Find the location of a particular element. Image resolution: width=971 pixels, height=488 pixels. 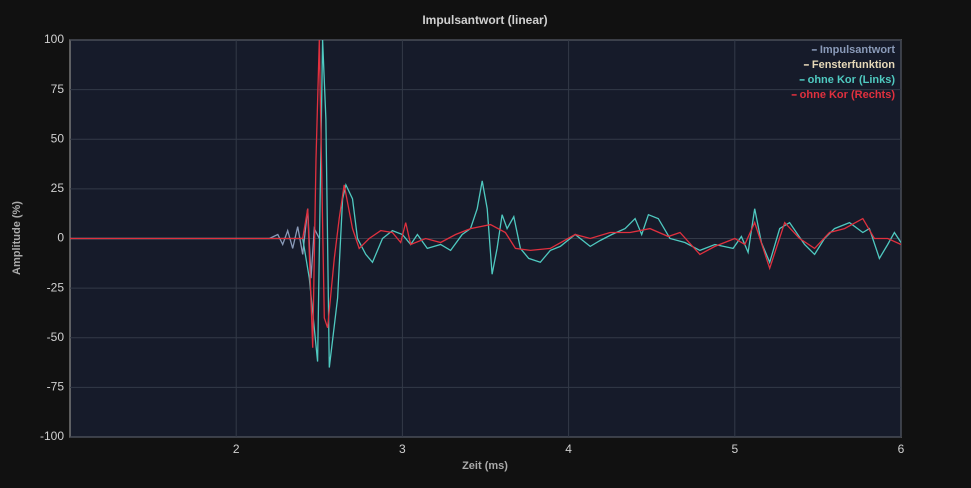

legend-label: ohne Kor (Rechts) is located at coordinates (848, 95).